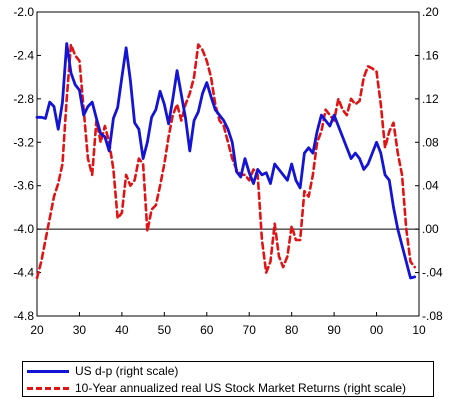  What do you see at coordinates (48, 371) in the screenshot?
I see `legend-swatch-solid-blue` at bounding box center [48, 371].